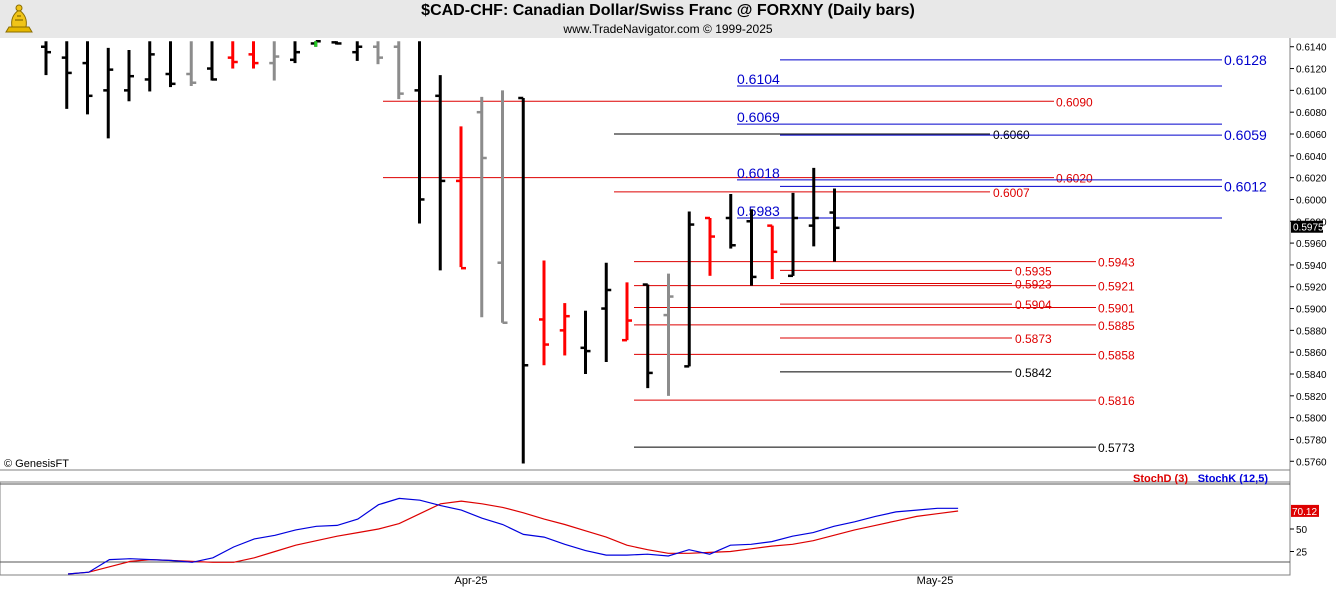 The image size is (1336, 591). Describe the element at coordinates (758, 117) in the screenshot. I see `level-label: 0.6069` at that location.